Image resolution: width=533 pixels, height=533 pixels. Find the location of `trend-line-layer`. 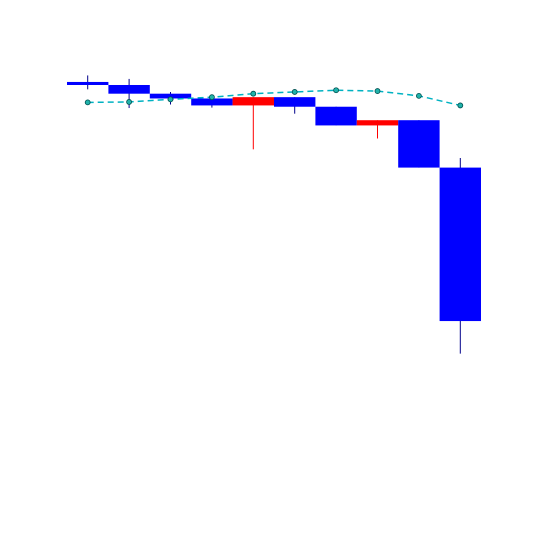

trend-line-layer is located at coordinates (274, 98).